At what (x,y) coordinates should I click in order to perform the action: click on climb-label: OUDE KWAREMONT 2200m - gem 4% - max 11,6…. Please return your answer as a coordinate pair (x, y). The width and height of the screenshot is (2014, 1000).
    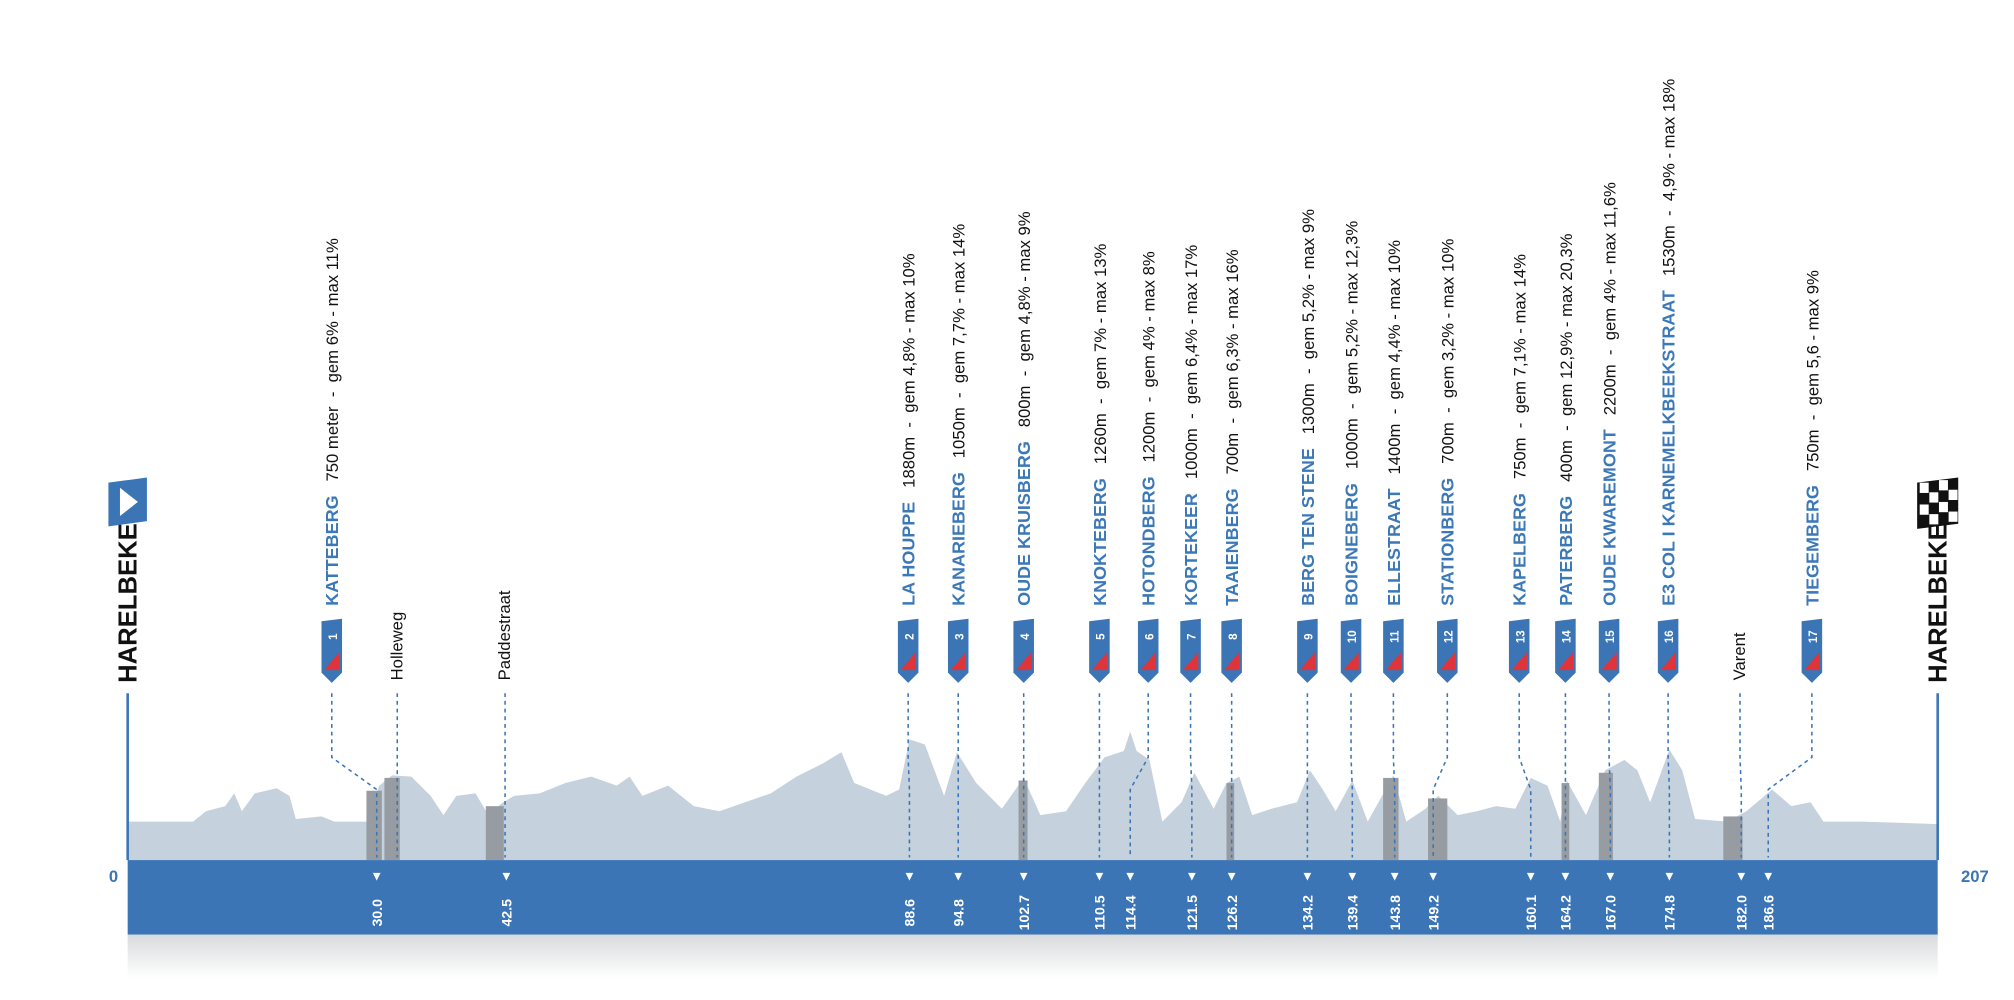
    Looking at the image, I should click on (1609, 394).